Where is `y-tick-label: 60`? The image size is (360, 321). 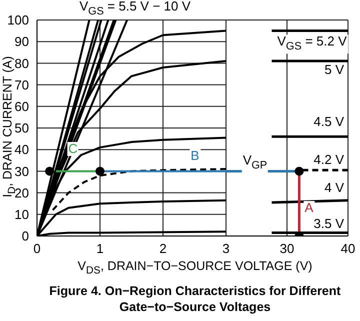
y-tick-label: 60 is located at coordinates (21, 106).